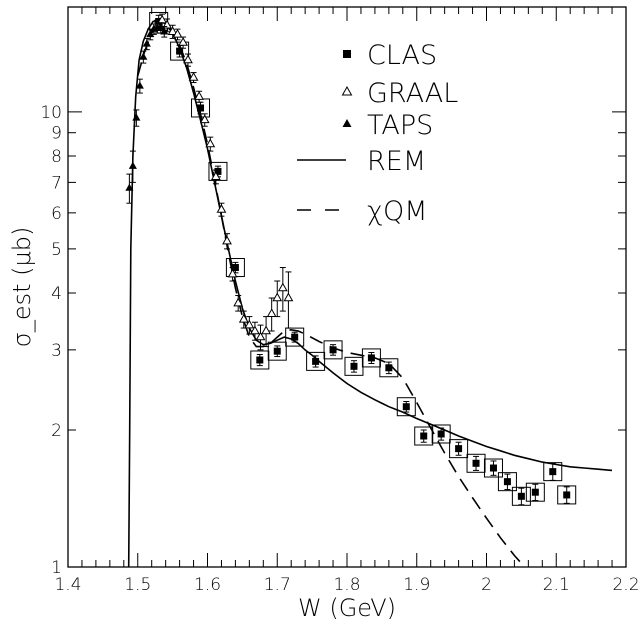 This screenshot has width=642, height=626. I want to click on y-tick-label: 9, so click(56, 134).